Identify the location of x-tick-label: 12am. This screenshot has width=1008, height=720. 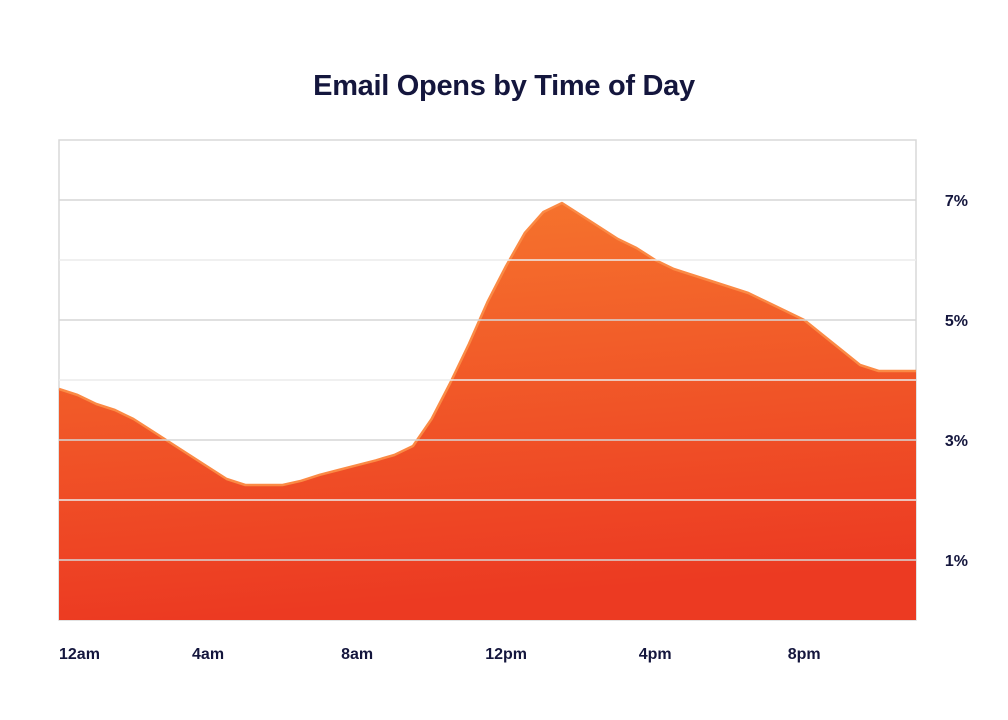
(79, 654).